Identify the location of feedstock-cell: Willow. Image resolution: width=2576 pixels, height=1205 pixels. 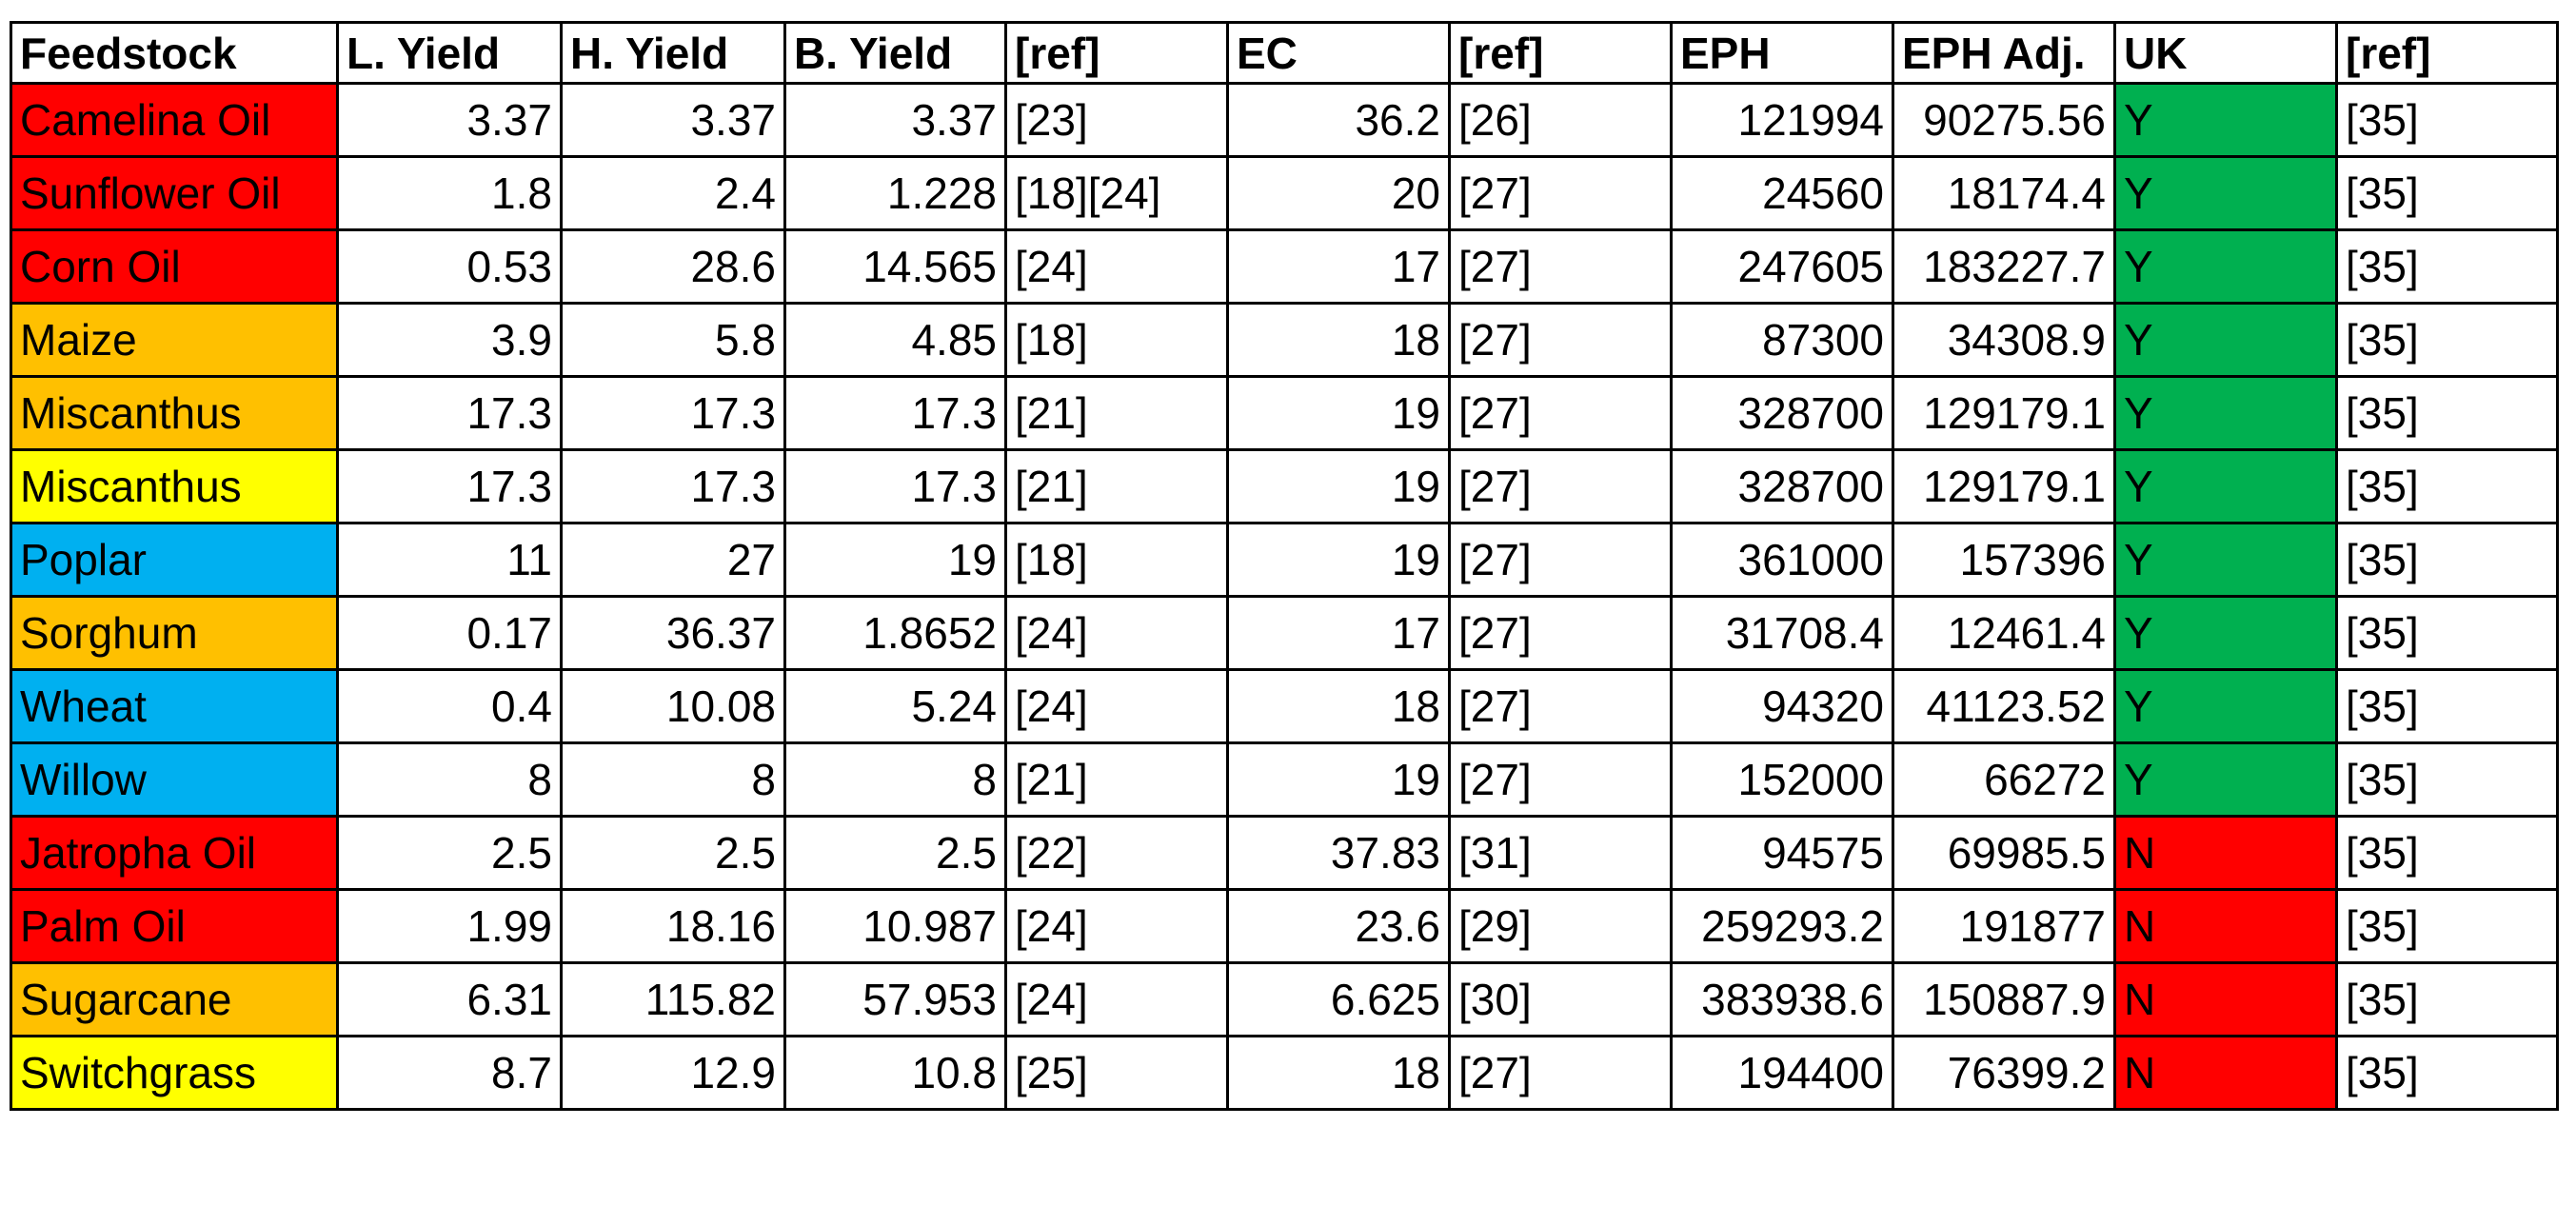
(174, 780).